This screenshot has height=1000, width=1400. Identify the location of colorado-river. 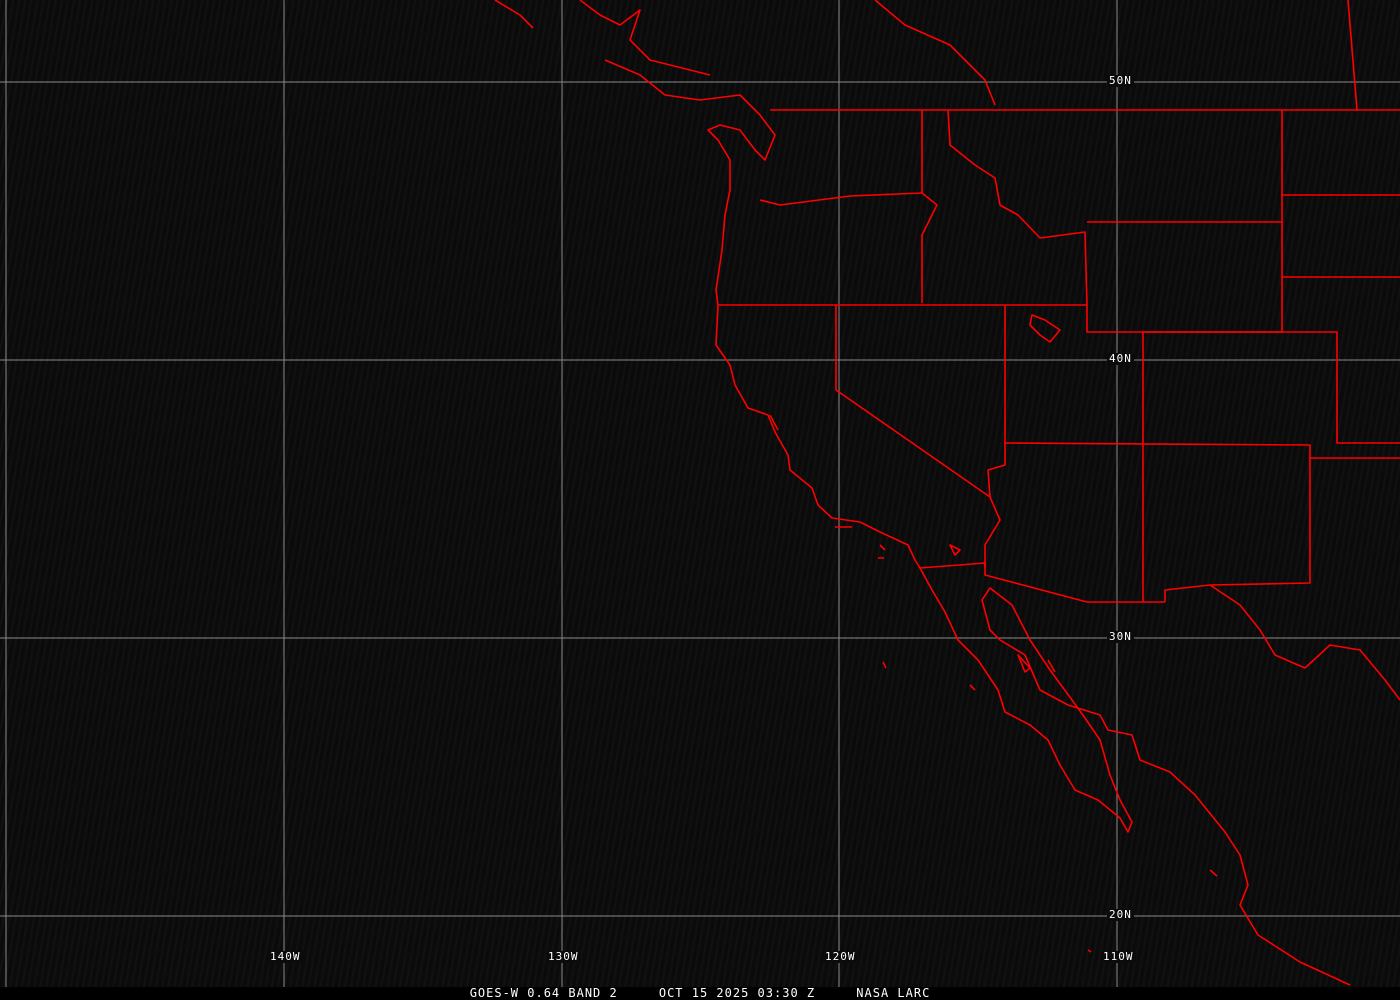
(992, 532).